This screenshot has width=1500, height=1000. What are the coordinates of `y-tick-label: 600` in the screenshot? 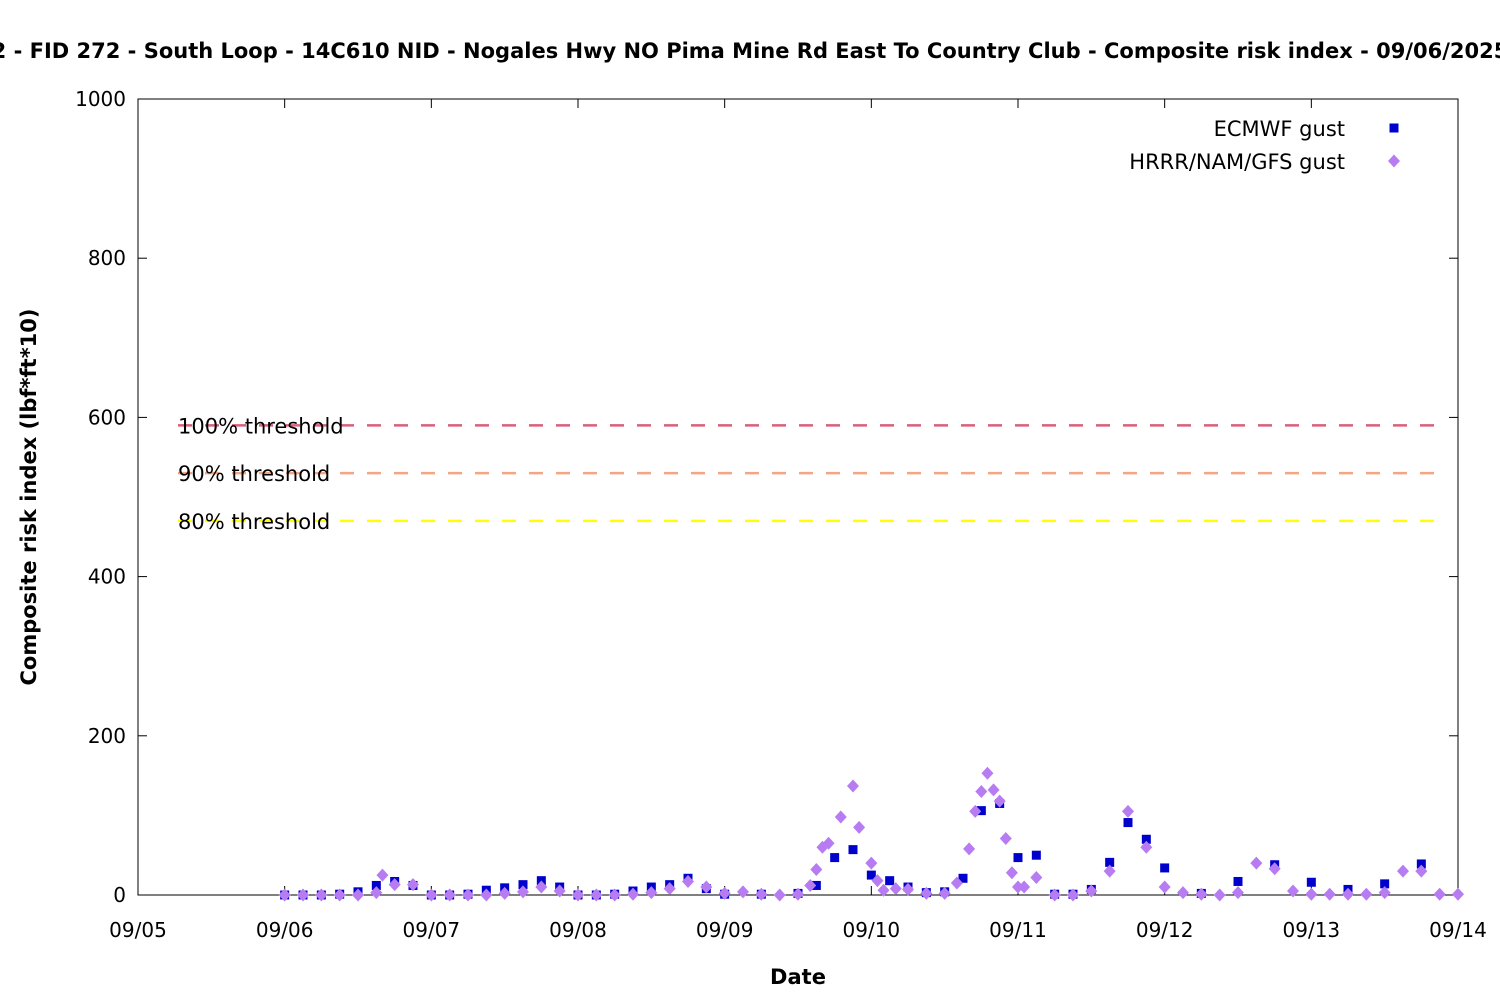 It's located at (107, 417).